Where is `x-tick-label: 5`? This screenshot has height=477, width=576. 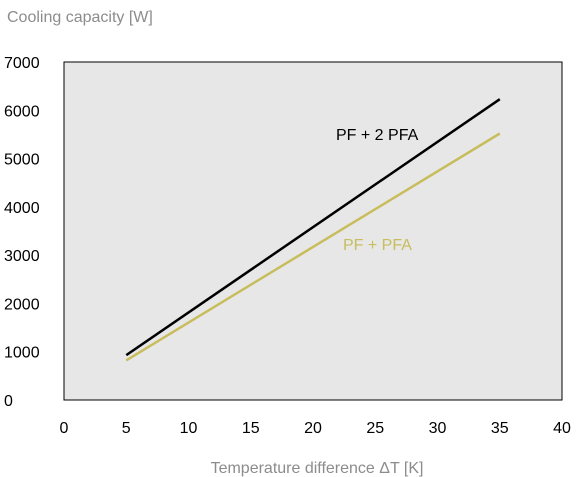
x-tick-label: 5 is located at coordinates (126, 428).